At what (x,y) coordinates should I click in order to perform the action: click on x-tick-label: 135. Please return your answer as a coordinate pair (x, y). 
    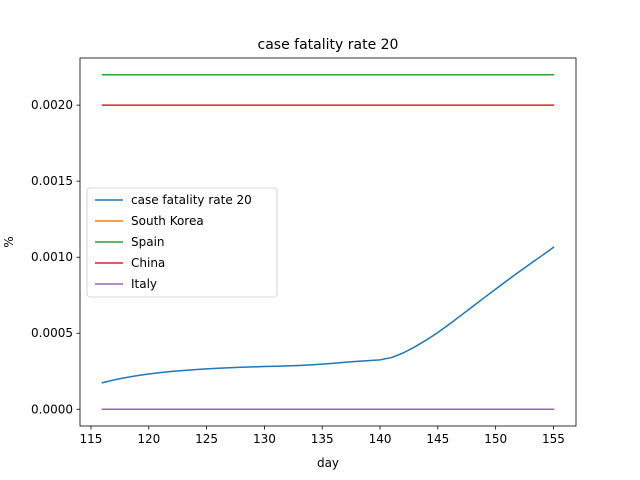
    Looking at the image, I should click on (322, 439).